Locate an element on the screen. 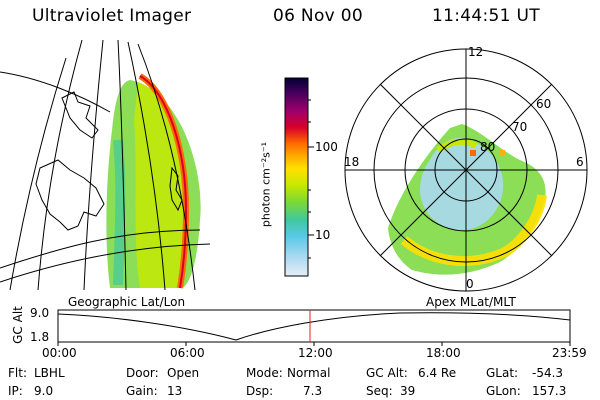  dsp-label: Dsp: is located at coordinates (260, 391).